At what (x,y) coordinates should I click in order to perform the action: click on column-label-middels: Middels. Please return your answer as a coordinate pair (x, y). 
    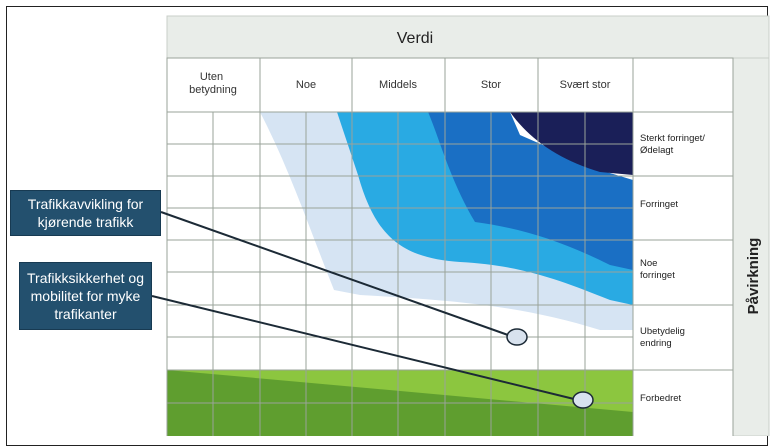
    Looking at the image, I should click on (398, 85).